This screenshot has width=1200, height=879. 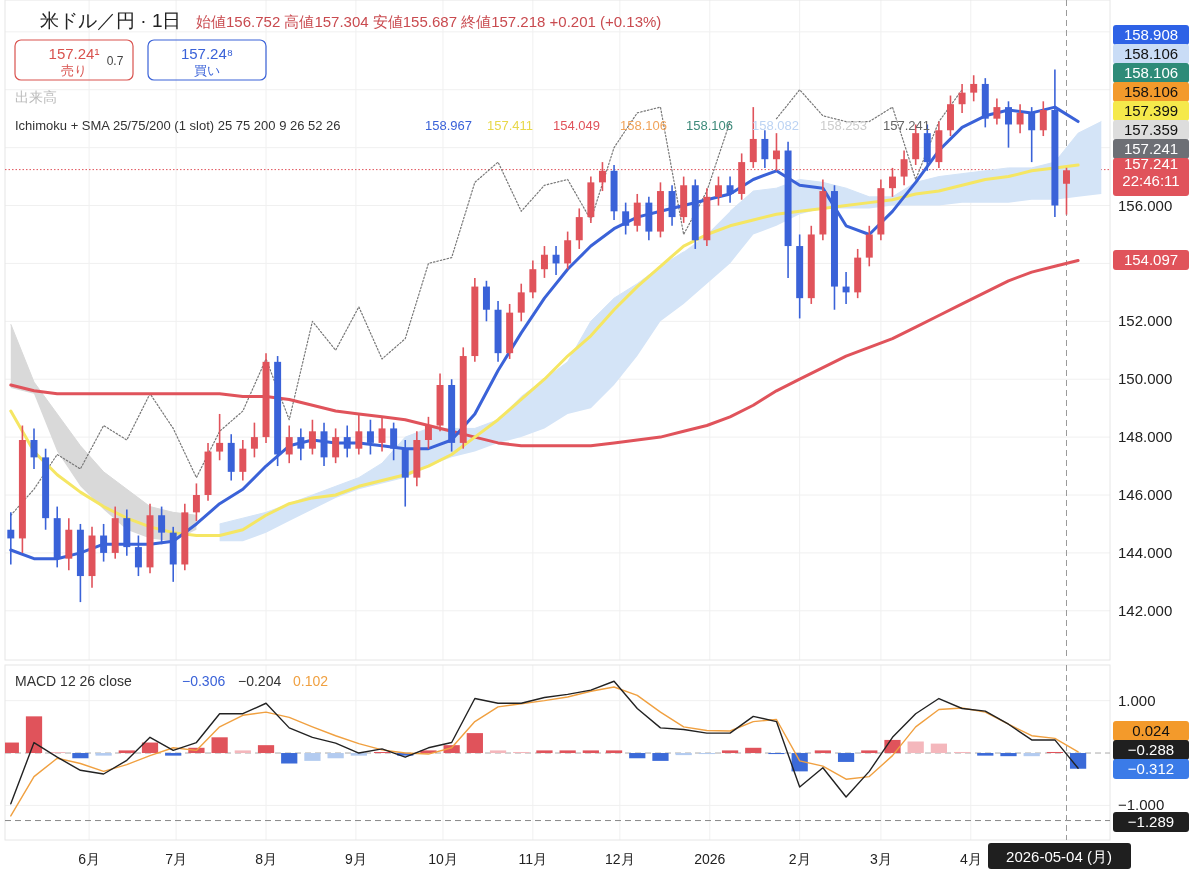 I want to click on annotation: −0.204, so click(x=260, y=681).